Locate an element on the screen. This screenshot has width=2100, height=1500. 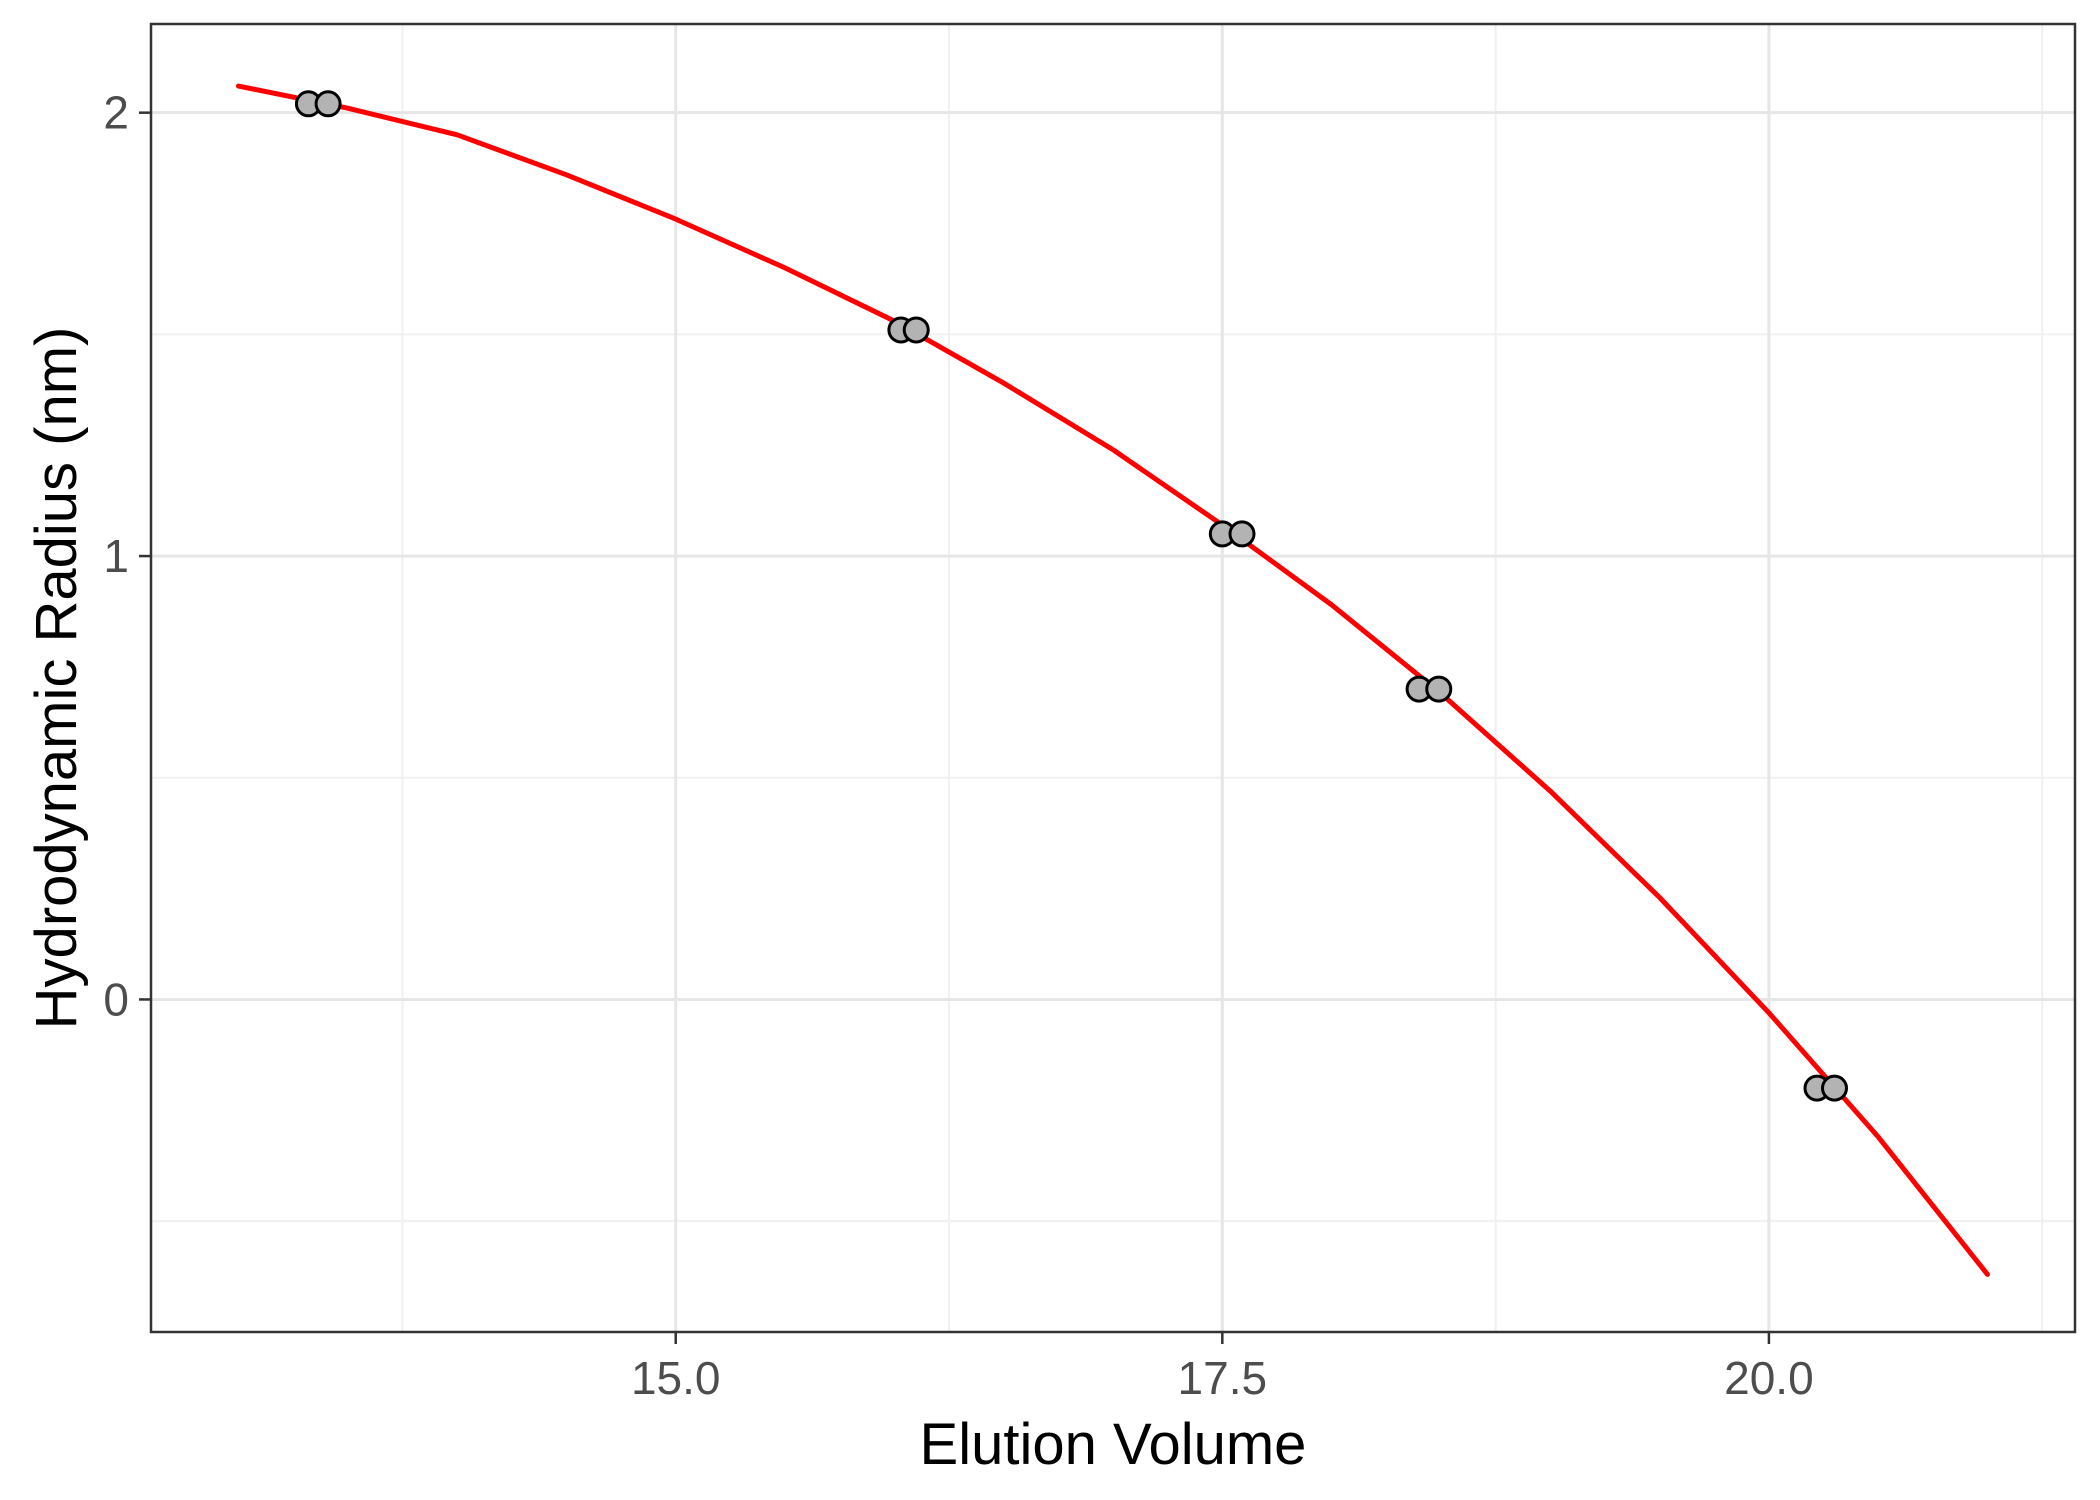
y-axis-title: Hydrodynamic Radius (nm) is located at coordinates (56, 678).